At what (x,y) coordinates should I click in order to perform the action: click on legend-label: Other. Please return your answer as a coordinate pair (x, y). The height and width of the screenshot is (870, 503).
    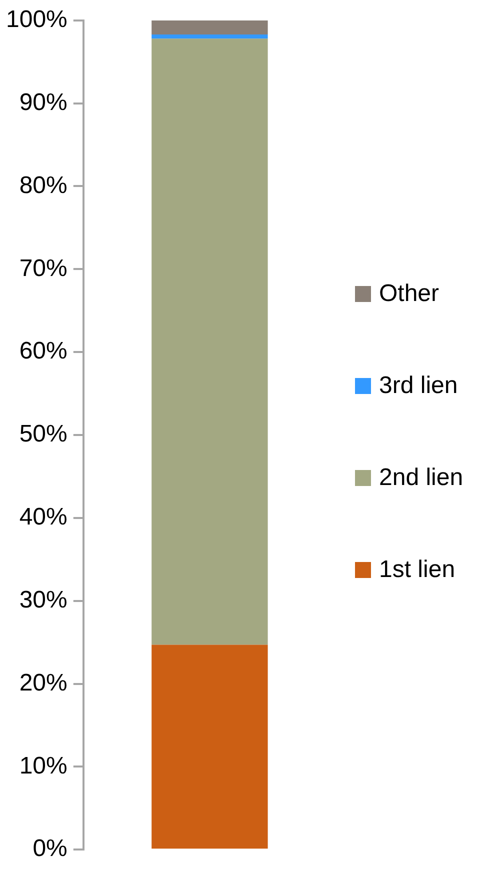
    Looking at the image, I should click on (409, 294).